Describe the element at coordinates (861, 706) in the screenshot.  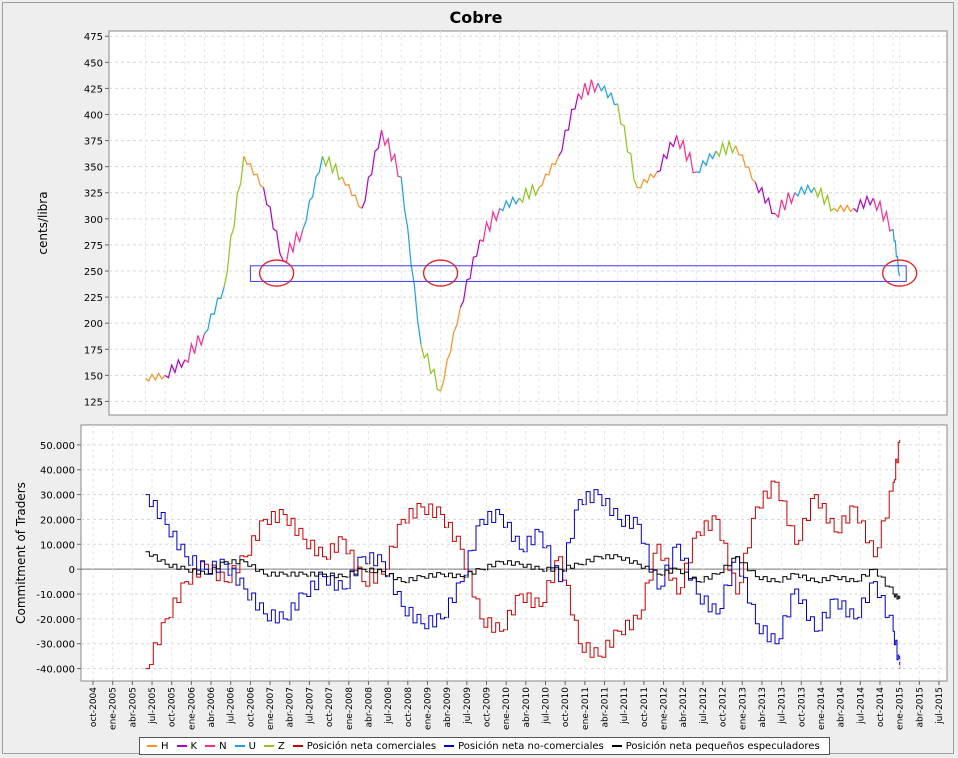
I see `x-tick-label: jul-2014` at that location.